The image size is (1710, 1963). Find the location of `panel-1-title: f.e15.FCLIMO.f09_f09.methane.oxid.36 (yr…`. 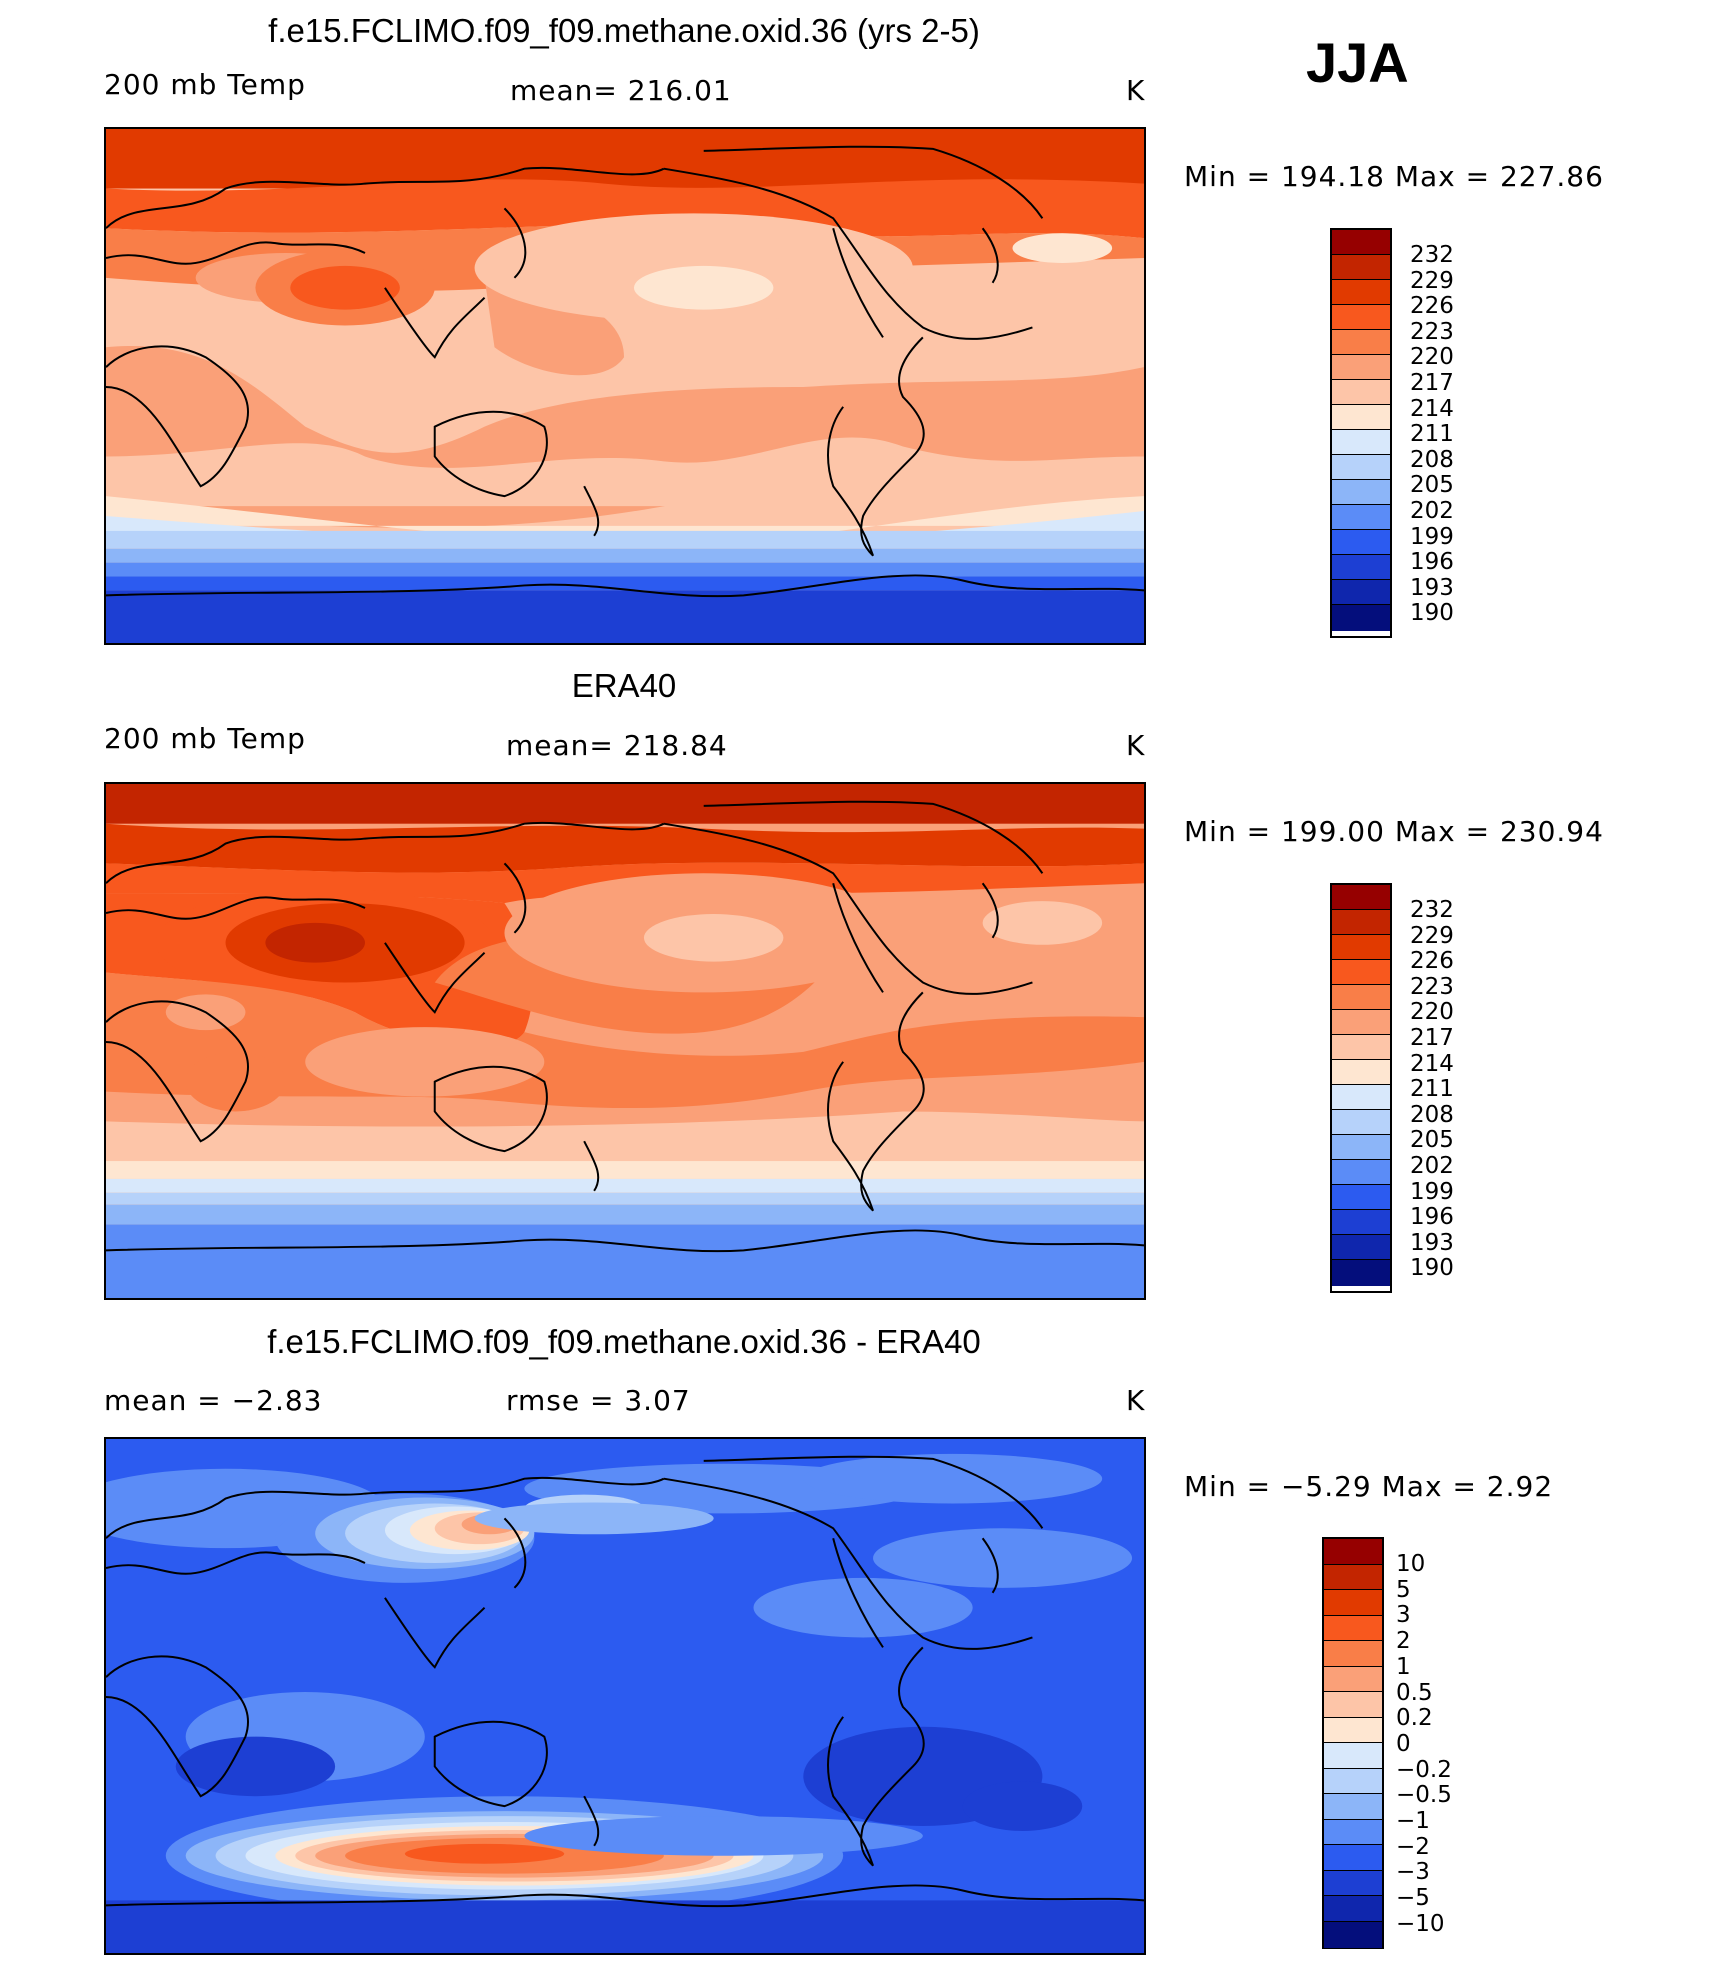

panel-1-title: f.e15.FCLIMO.f09_f09.methane.oxid.36 (yr… is located at coordinates (624, 30).